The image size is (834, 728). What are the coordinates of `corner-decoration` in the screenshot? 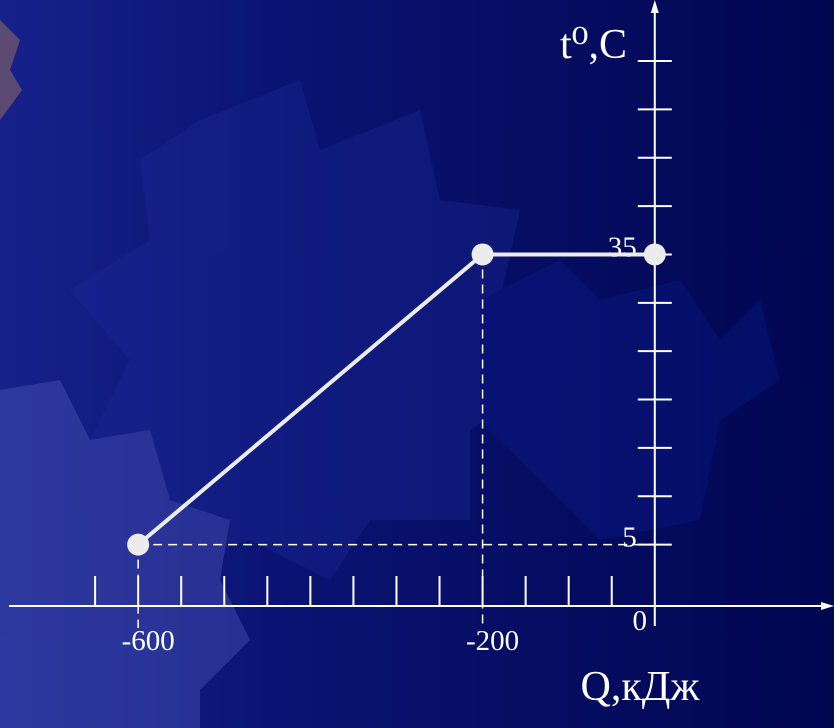 It's located at (11, 70).